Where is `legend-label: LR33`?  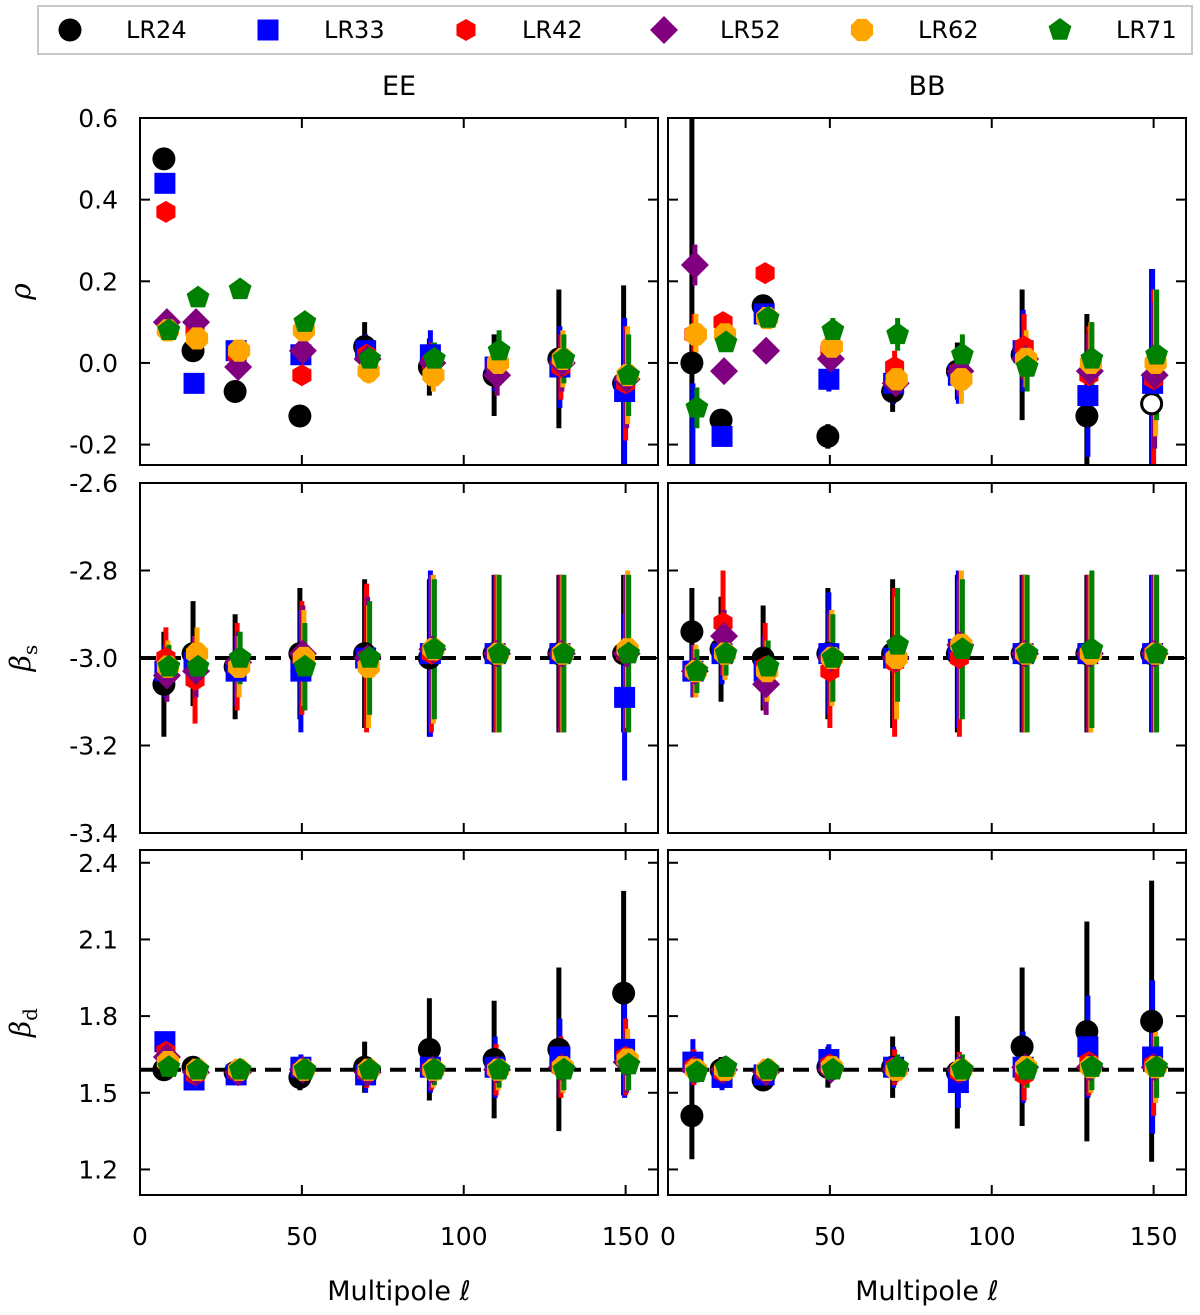
legend-label: LR33 is located at coordinates (354, 30).